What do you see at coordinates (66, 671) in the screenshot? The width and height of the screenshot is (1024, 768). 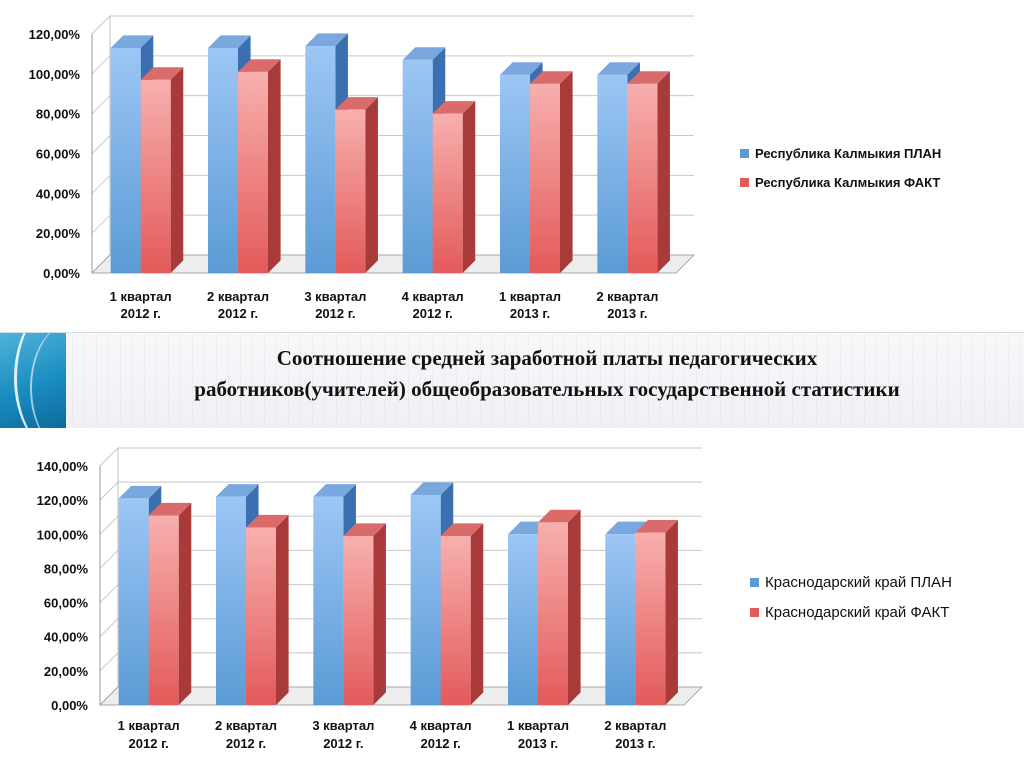 I see `y-tick-label: 20,00%` at bounding box center [66, 671].